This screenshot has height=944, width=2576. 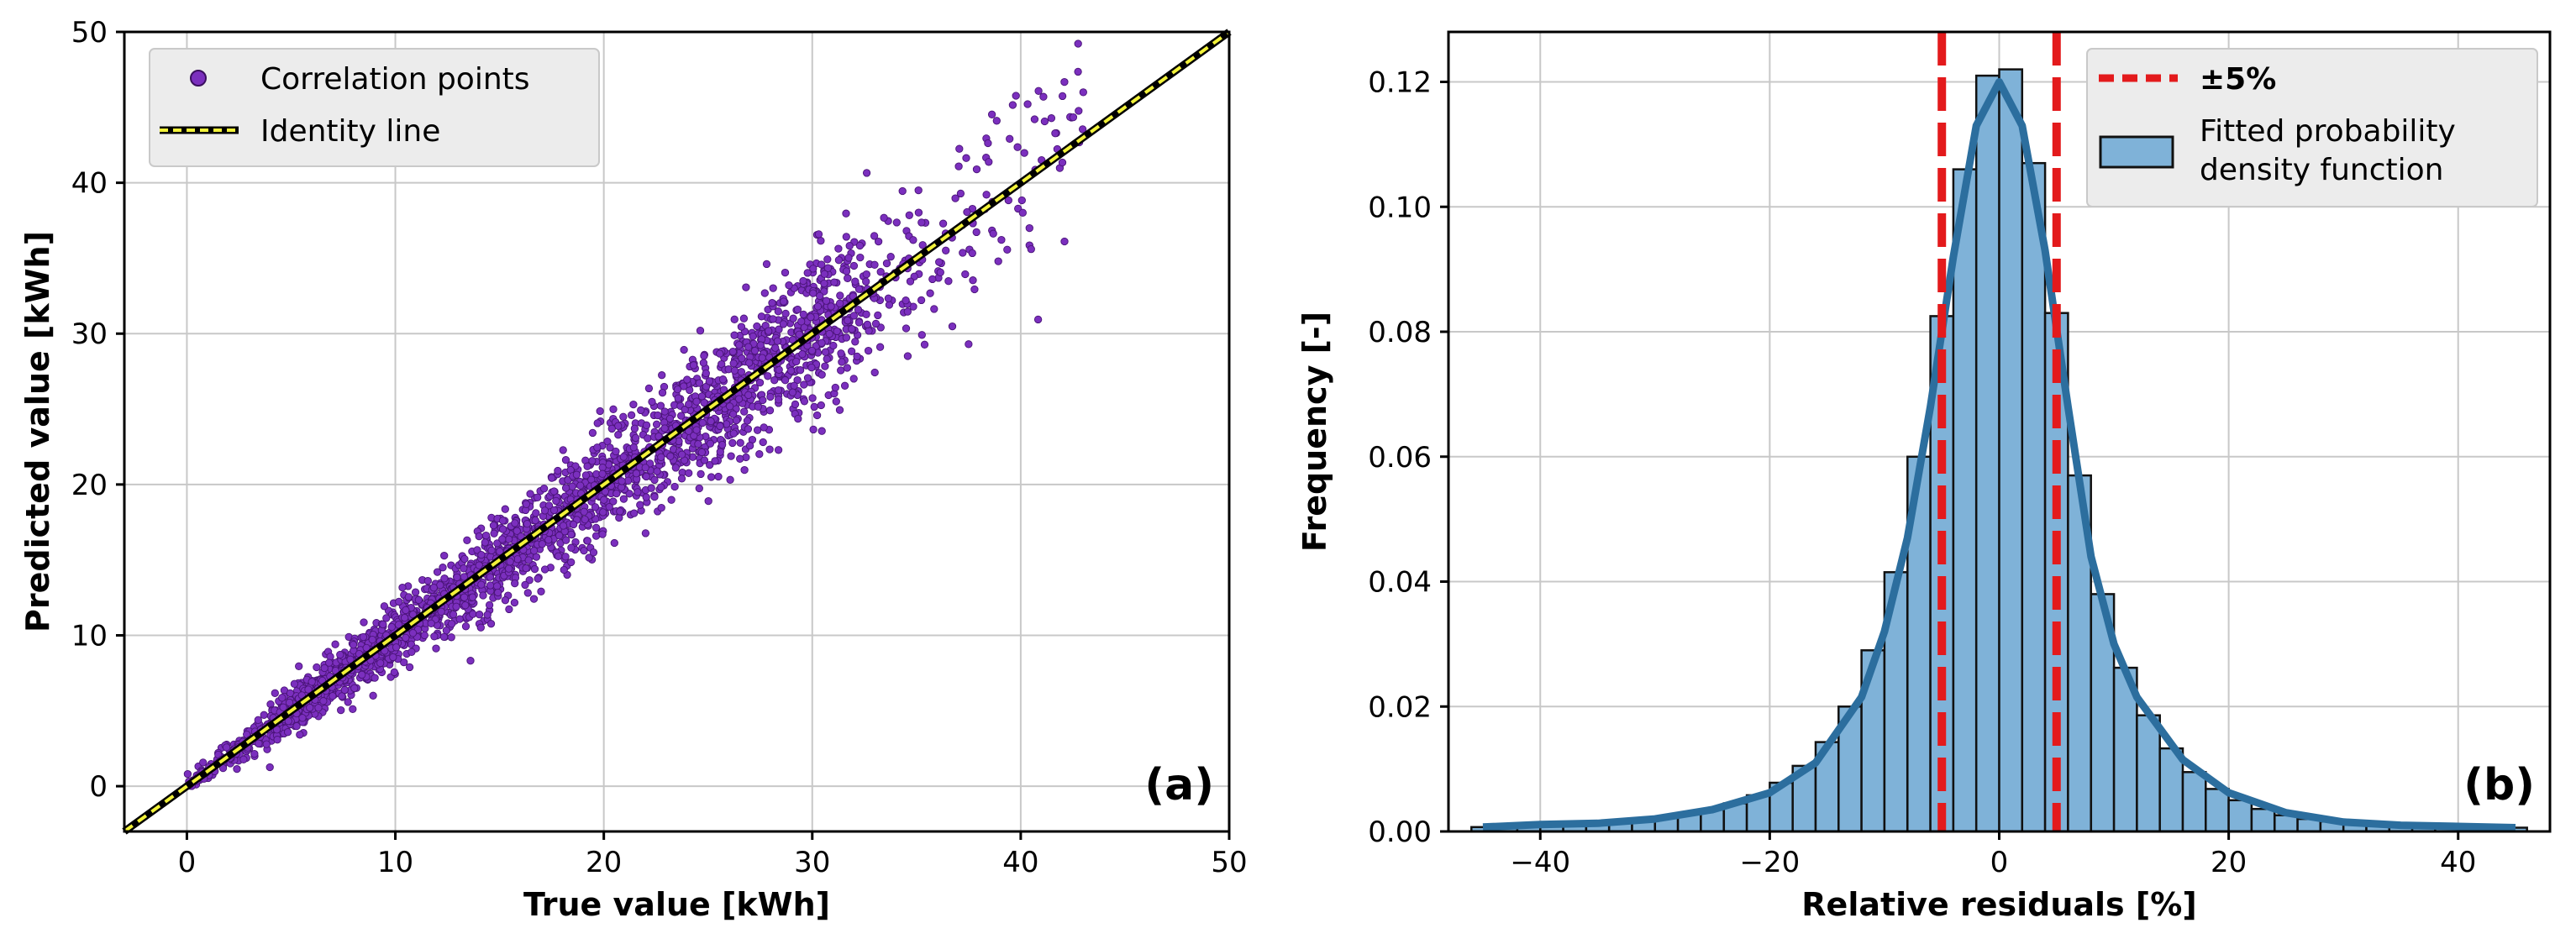 I want to click on legend-a: Correlation points Identity line, so click(x=374, y=107).